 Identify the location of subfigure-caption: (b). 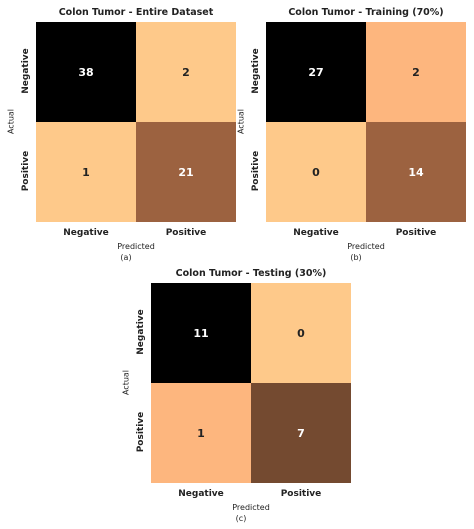
(356, 257).